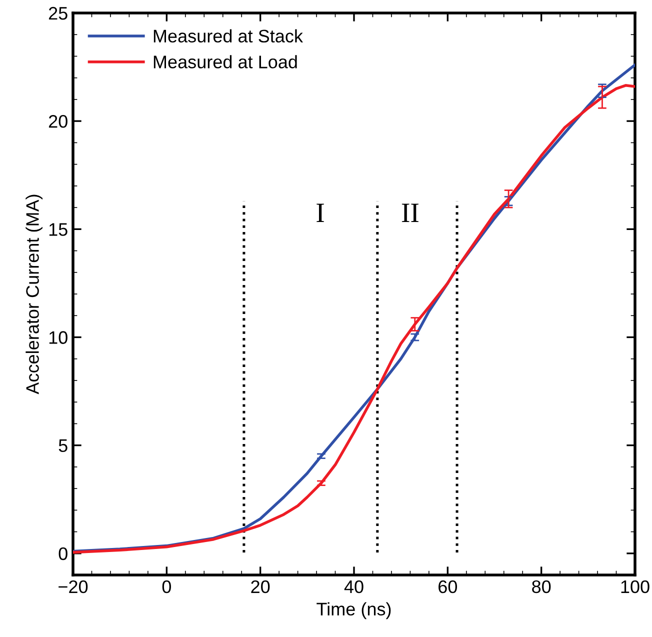  I want to click on legend-label: Measured at Stack, so click(229, 36).